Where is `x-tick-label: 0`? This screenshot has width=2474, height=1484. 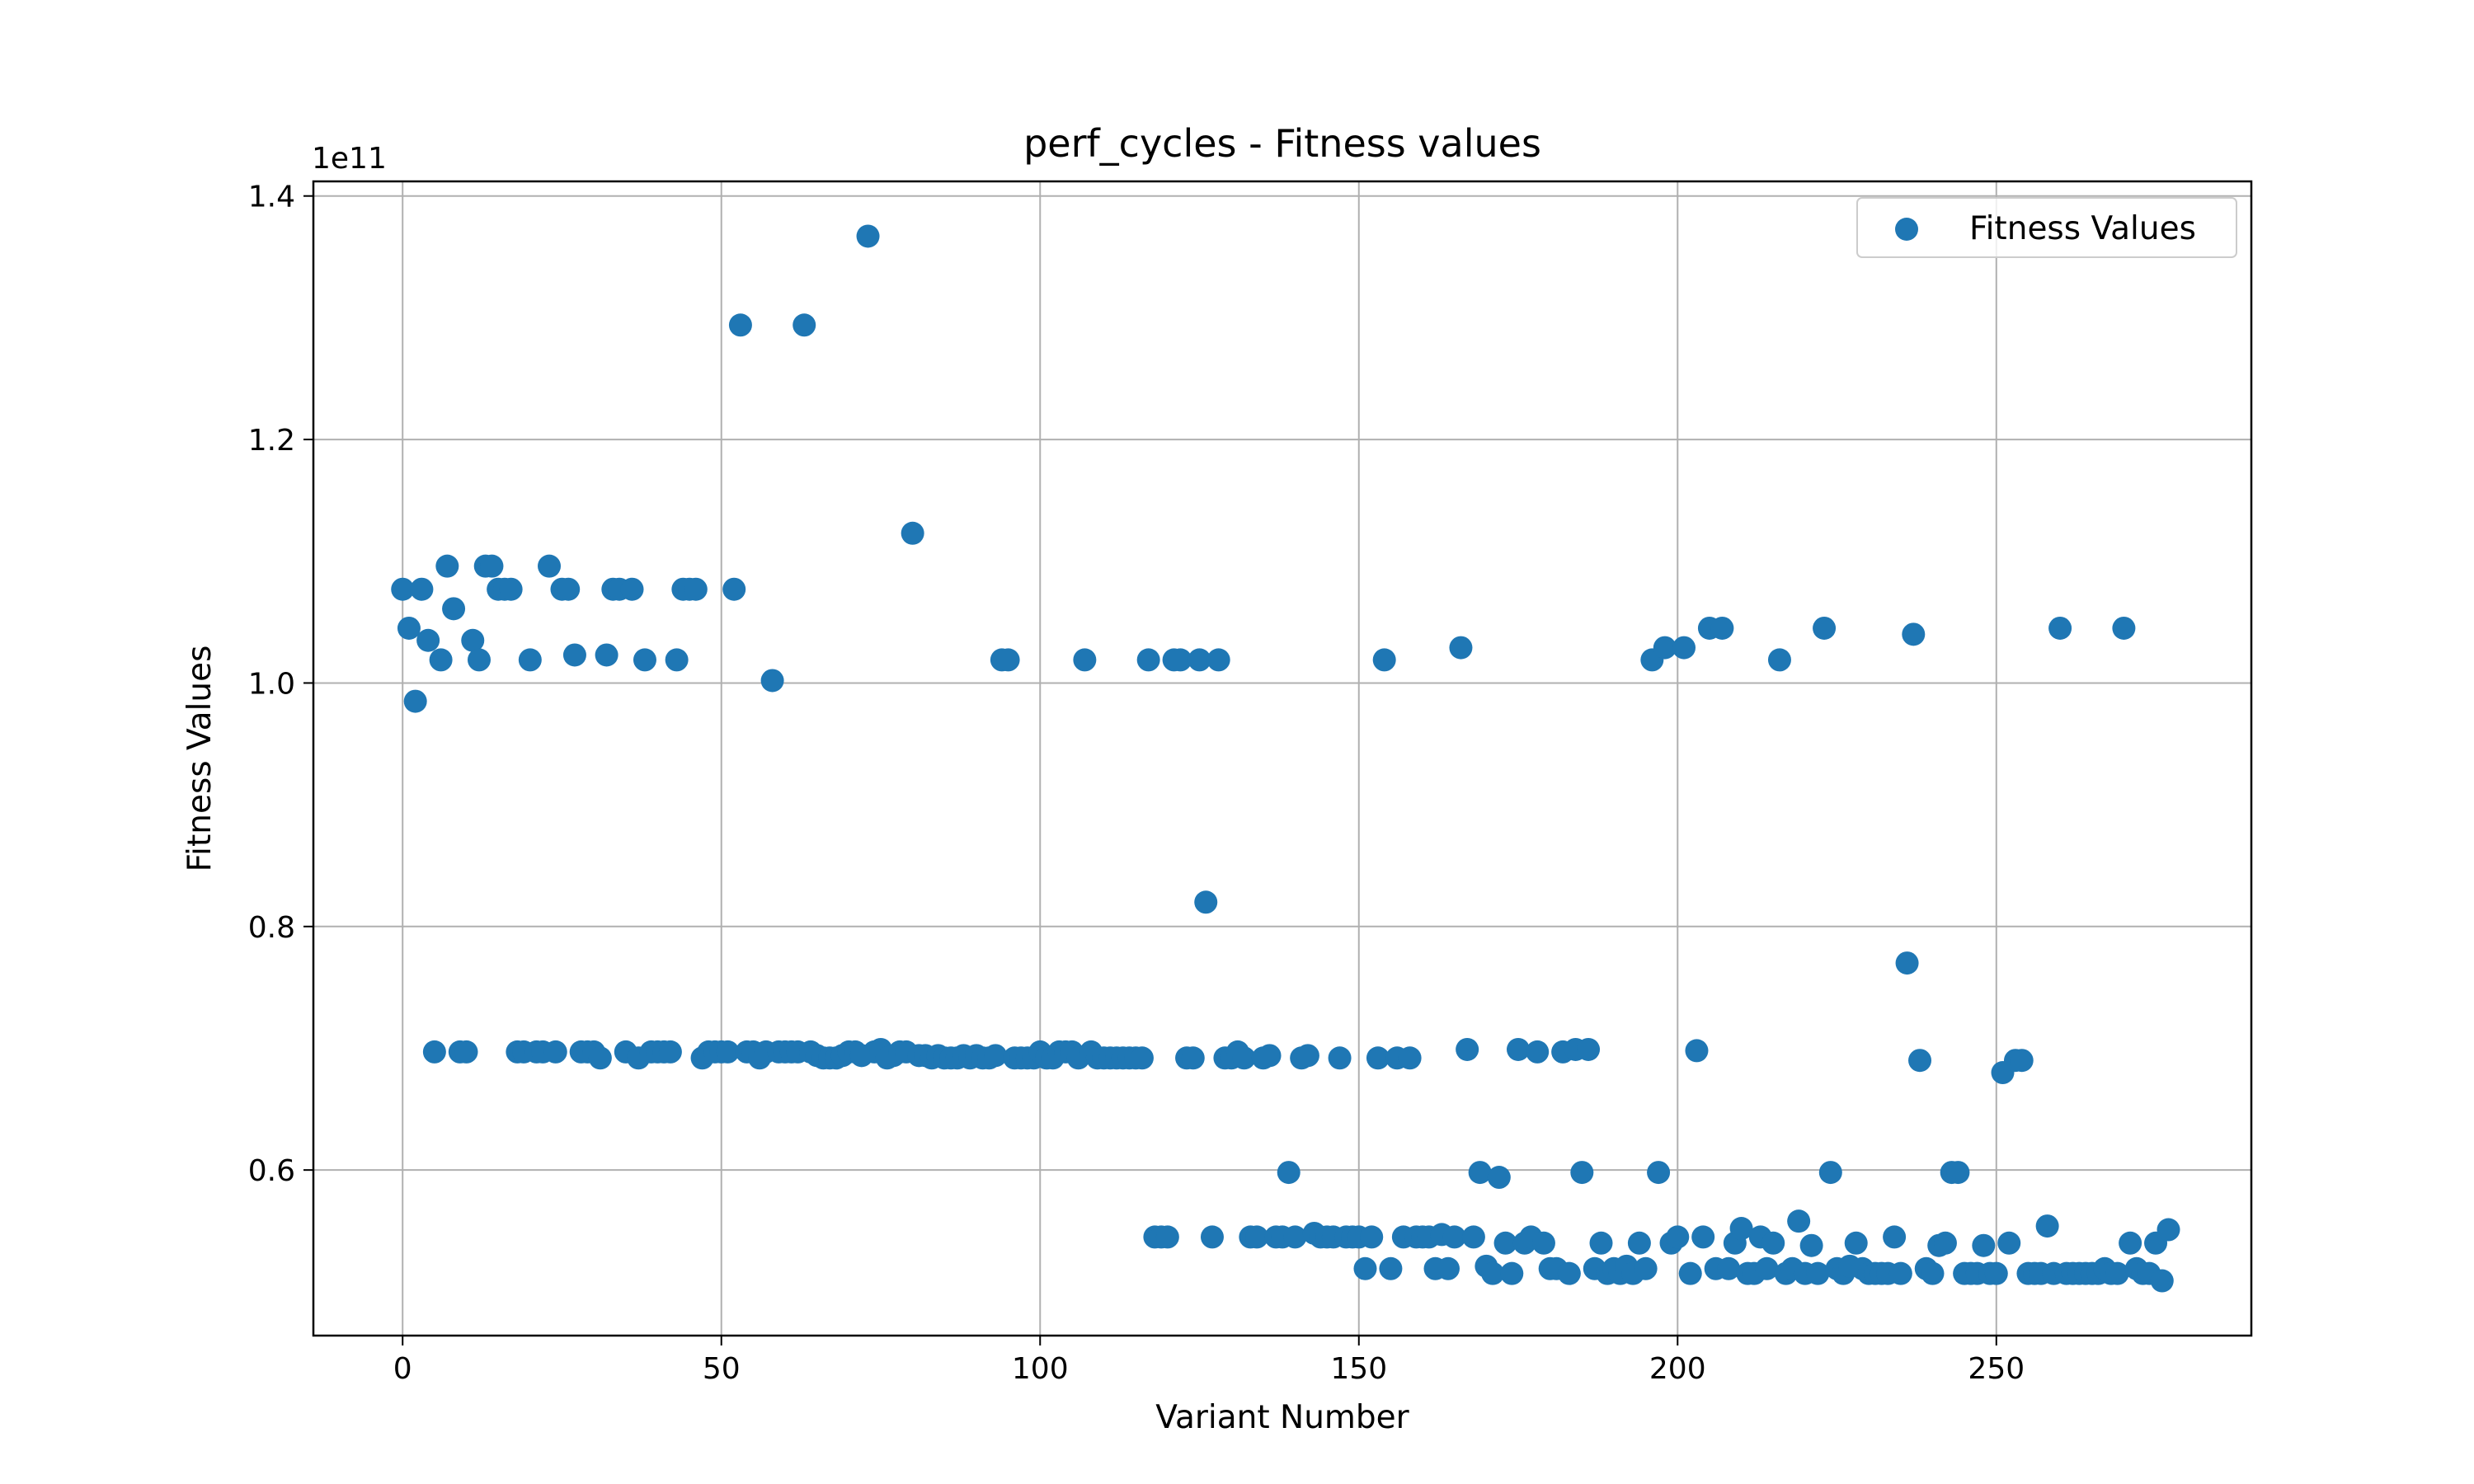 x-tick-label: 0 is located at coordinates (402, 1369).